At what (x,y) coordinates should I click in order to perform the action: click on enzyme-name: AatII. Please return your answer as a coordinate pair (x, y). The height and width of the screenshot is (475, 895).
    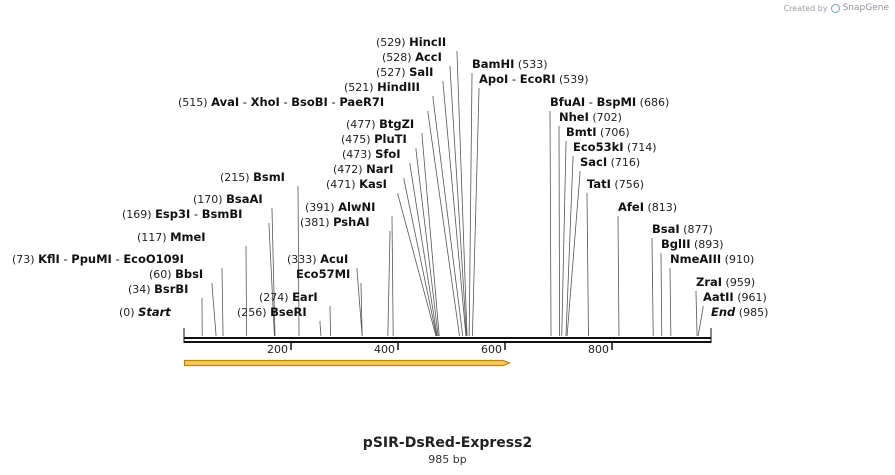
    Looking at the image, I should click on (718, 297).